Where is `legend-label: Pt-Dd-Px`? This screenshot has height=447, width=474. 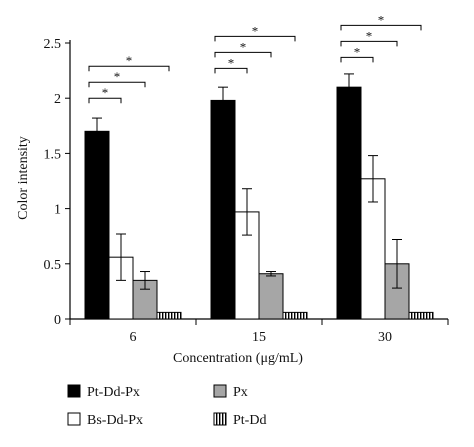 legend-label: Pt-Dd-Px is located at coordinates (113, 392).